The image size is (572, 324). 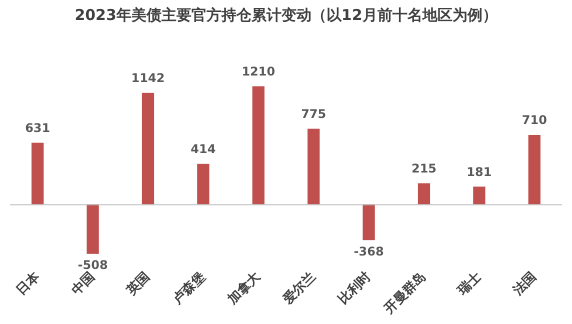 What do you see at coordinates (189, 288) in the screenshot?
I see `x-tick-label: 卢森堡` at bounding box center [189, 288].